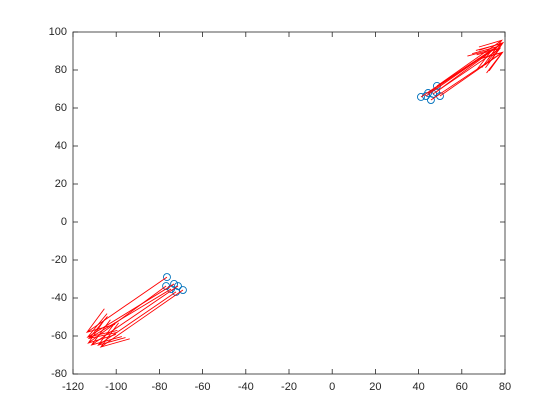 Image resolution: width=560 pixels, height=420 pixels. Describe the element at coordinates (64, 222) in the screenshot. I see `y-tick-label: 0` at that location.